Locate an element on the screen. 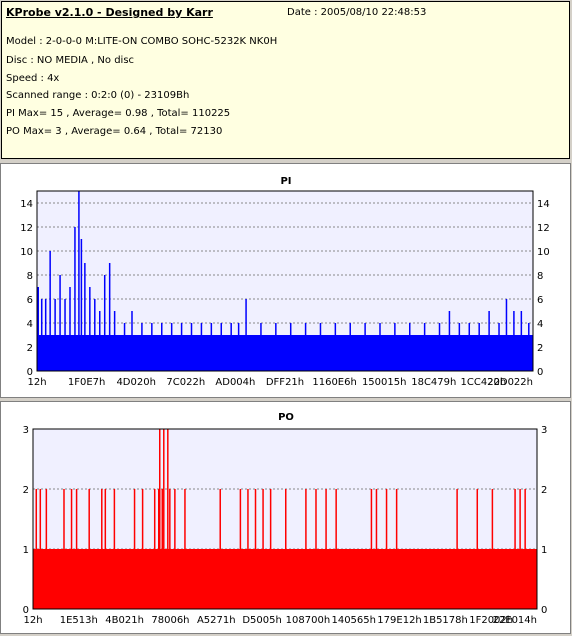  po-xtick: 22E014h is located at coordinates (515, 620).